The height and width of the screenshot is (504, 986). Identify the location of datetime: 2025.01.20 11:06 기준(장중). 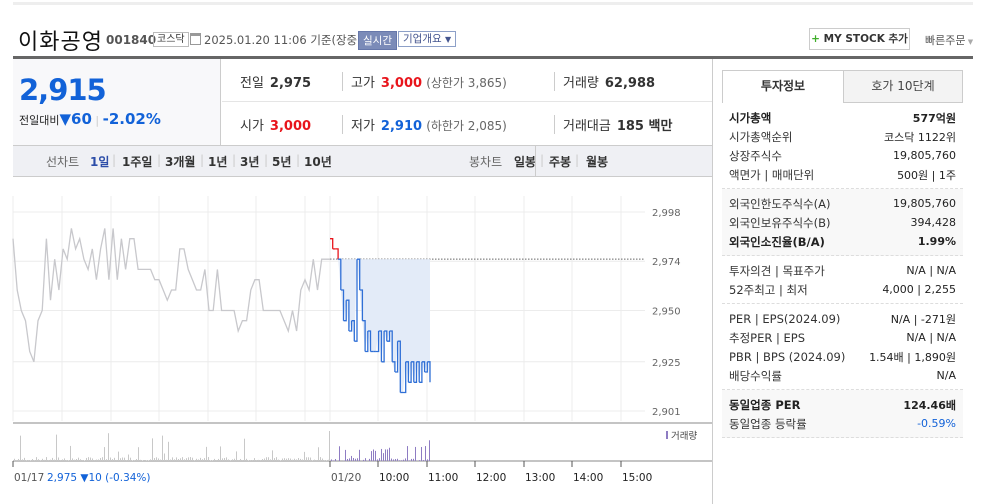
(283, 40).